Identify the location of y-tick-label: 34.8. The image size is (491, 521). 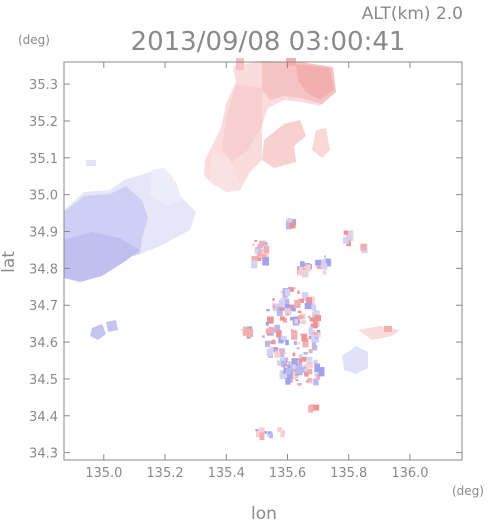
(43, 269).